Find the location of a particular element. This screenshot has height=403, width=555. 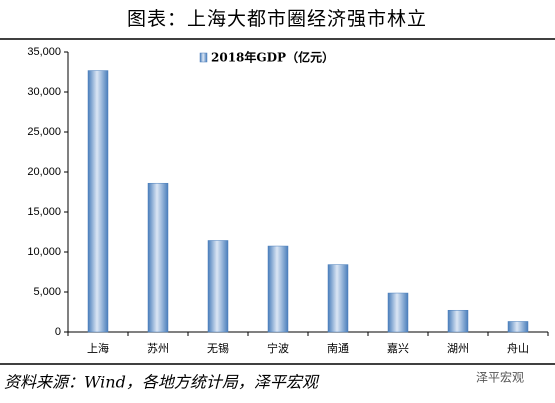

watermark: 泽平宏观 is located at coordinates (500, 377).